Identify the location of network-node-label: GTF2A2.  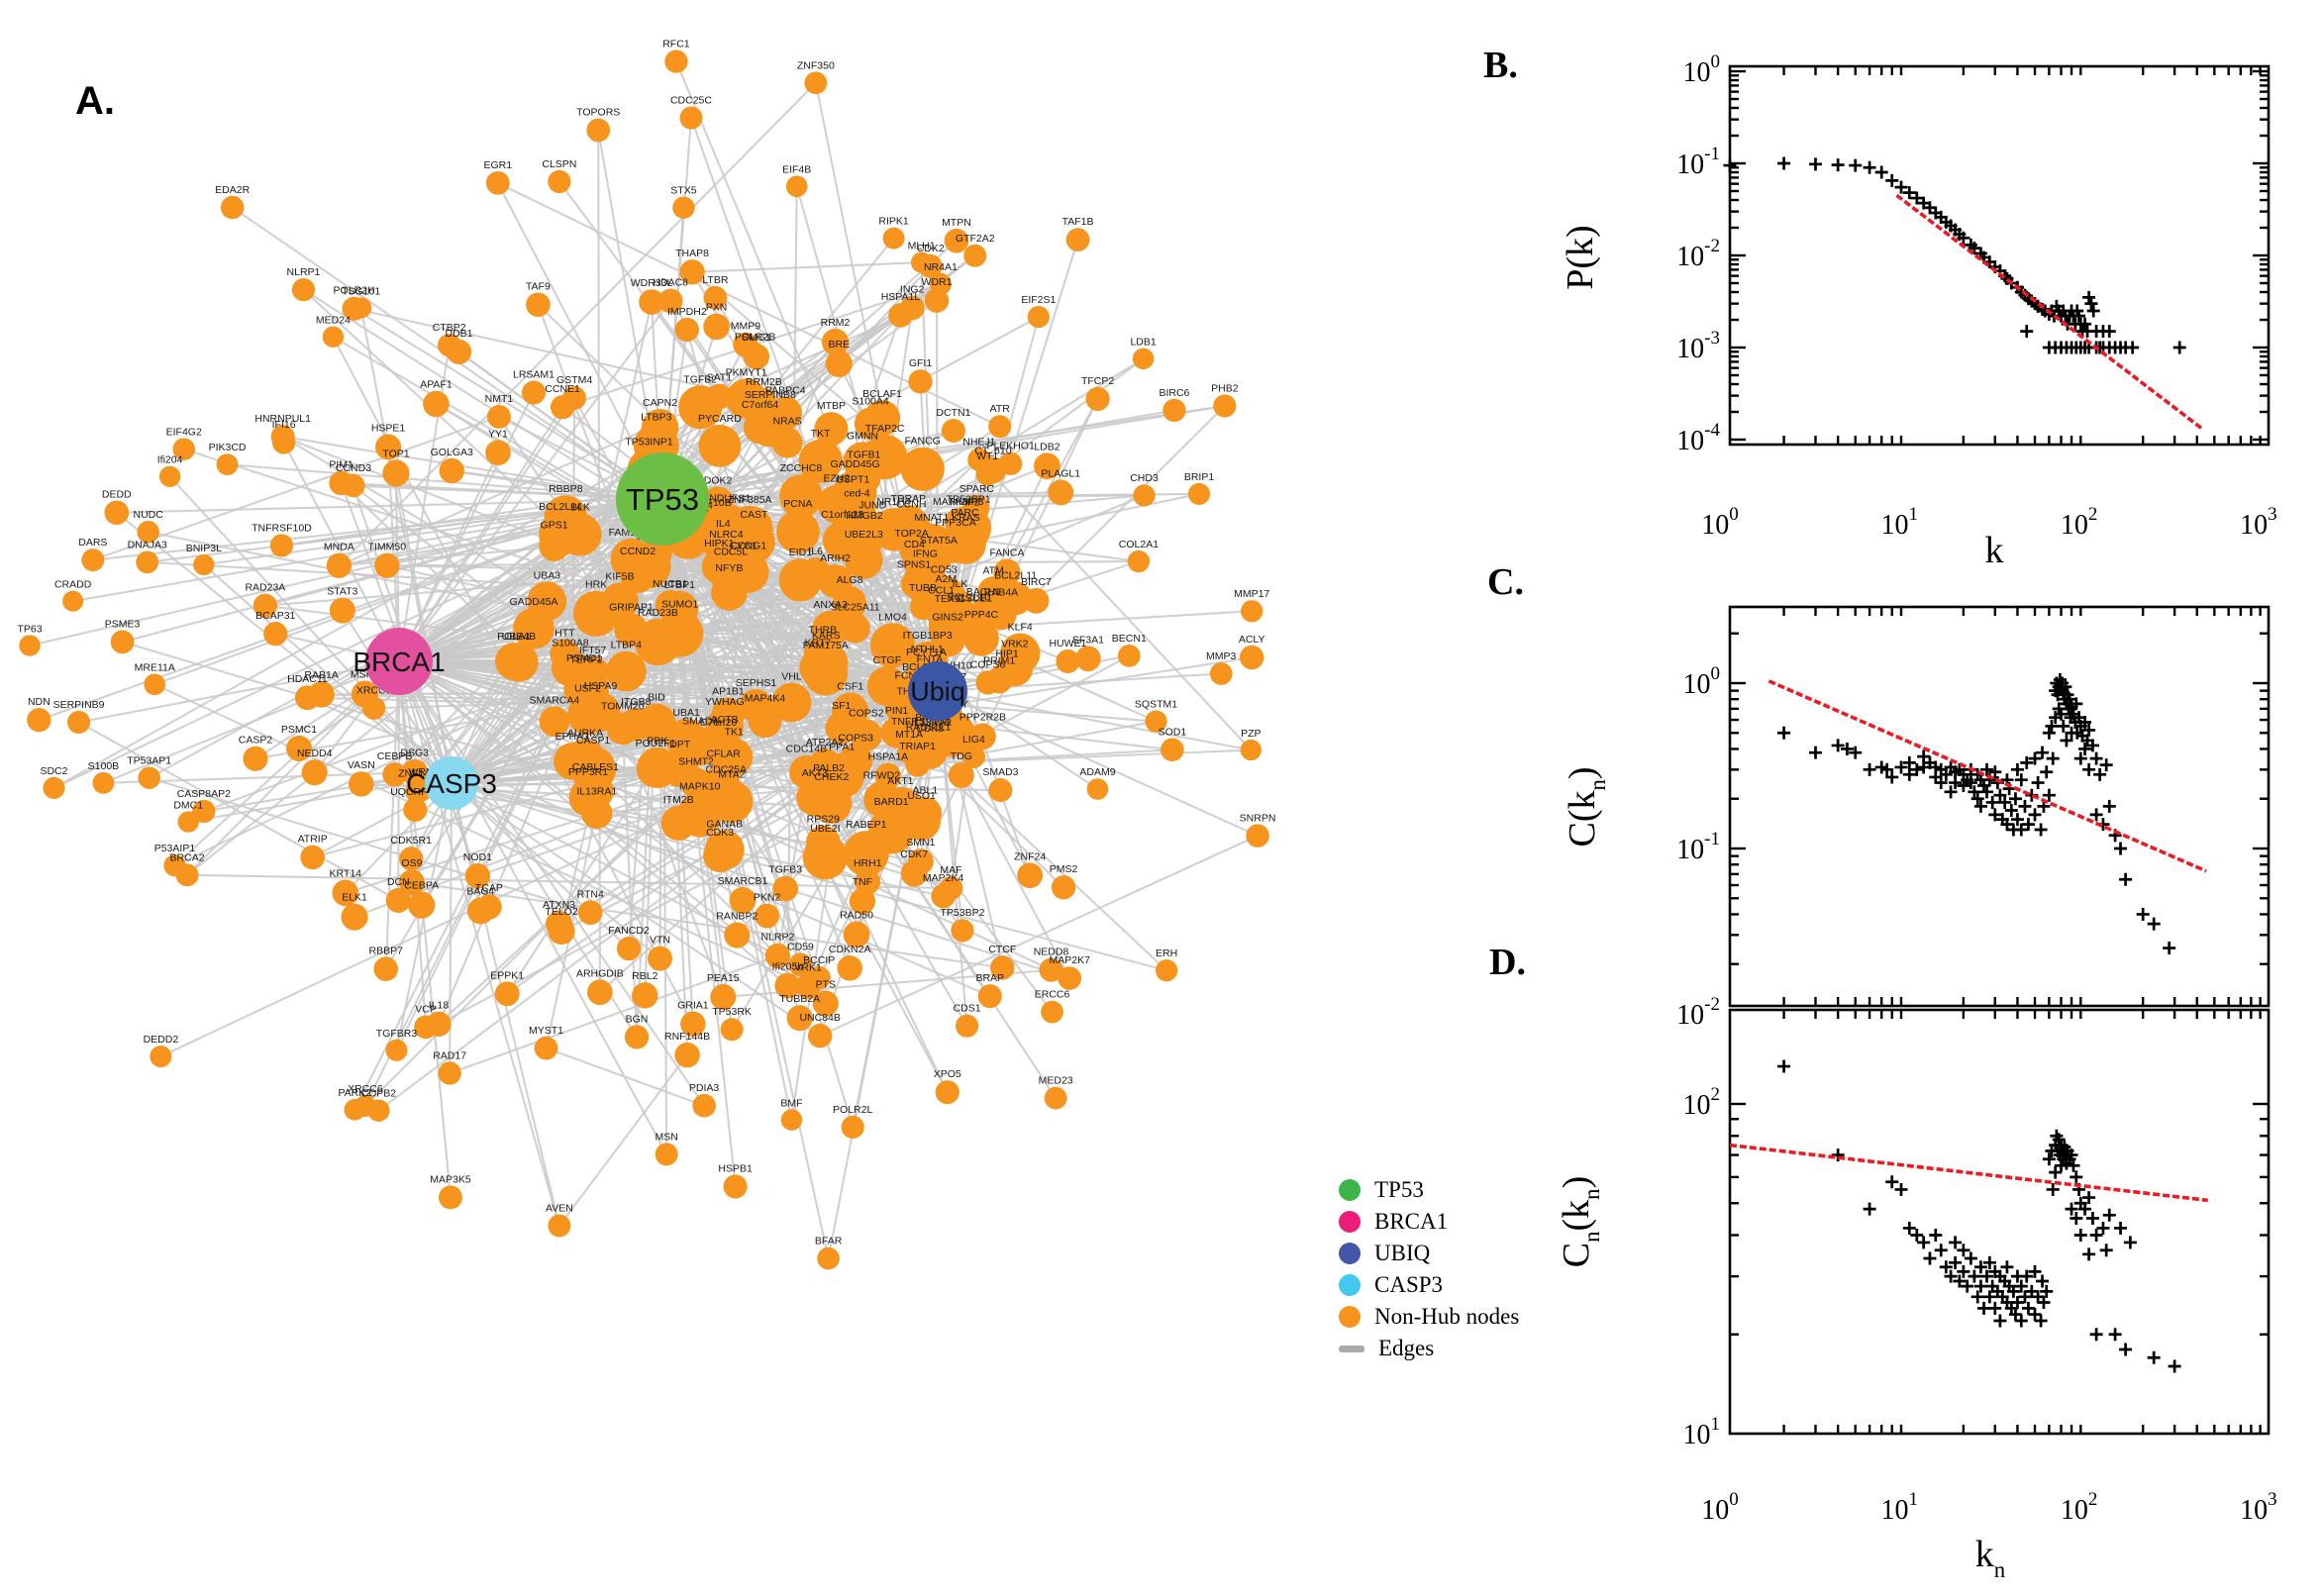
(976, 239).